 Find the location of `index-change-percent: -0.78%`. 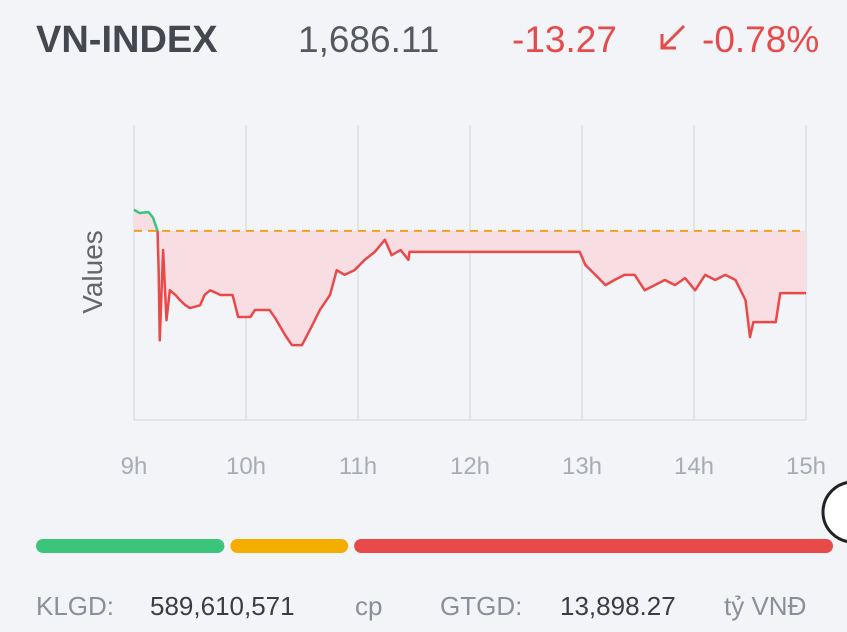

index-change-percent: -0.78% is located at coordinates (760, 39).